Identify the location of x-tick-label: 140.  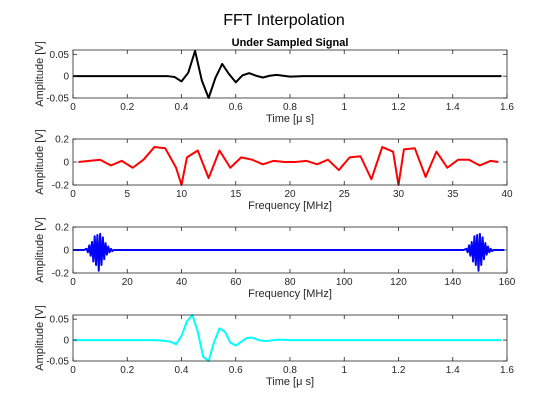
(452, 282).